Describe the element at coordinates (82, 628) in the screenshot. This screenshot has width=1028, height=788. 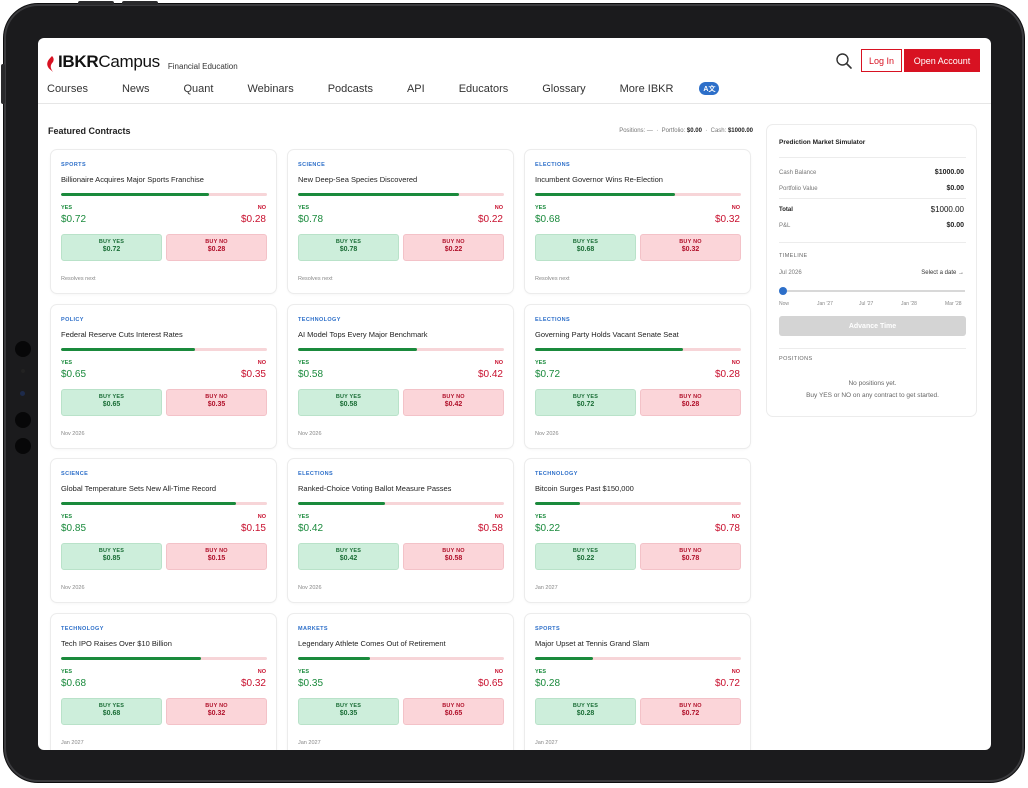
I see `contract-category: TECHNOLOGY` at that location.